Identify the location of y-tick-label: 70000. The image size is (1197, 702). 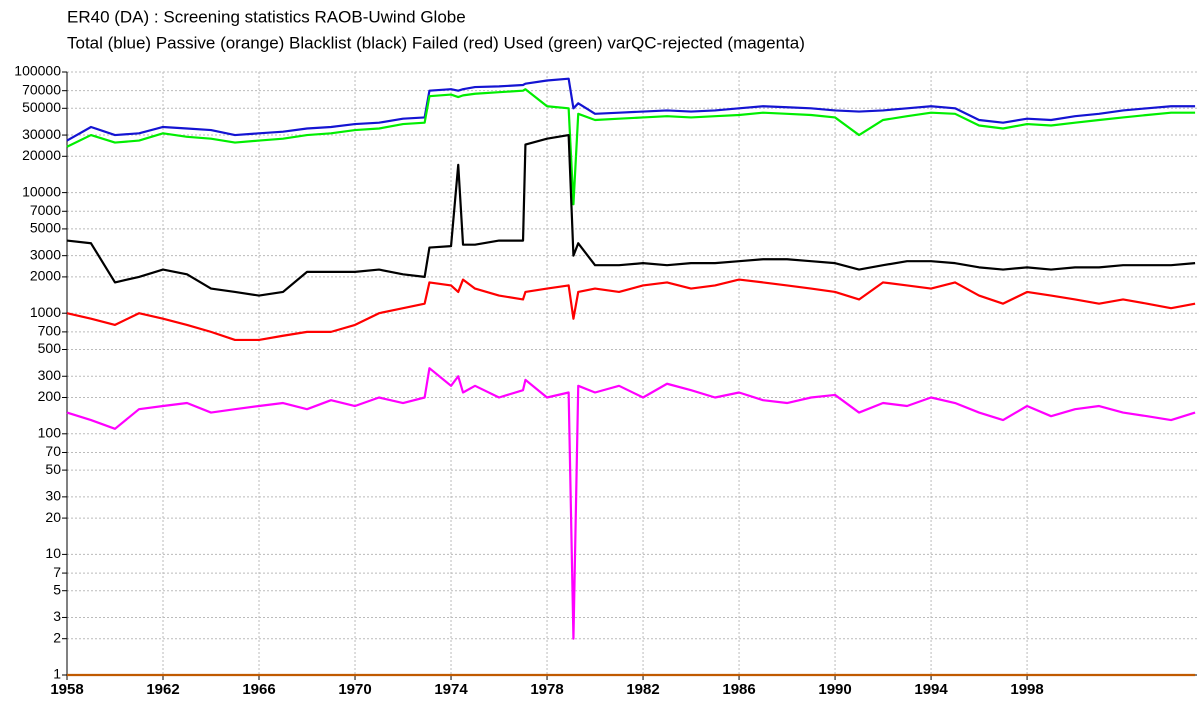
(41, 89).